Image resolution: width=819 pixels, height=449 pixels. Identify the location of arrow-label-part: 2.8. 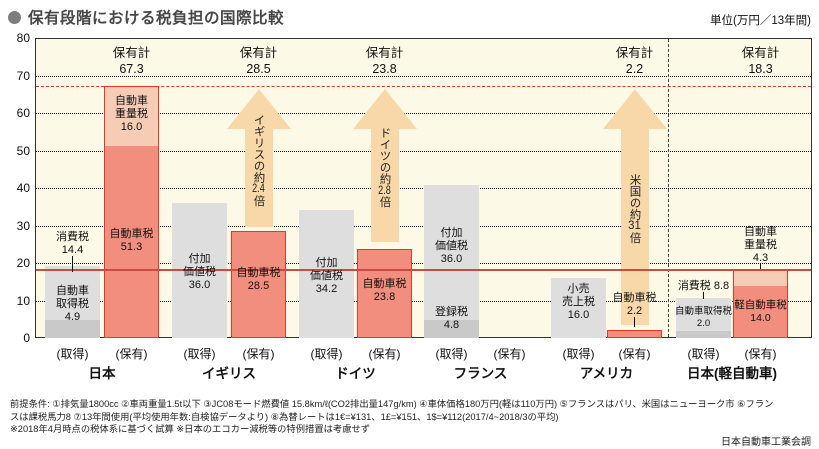
(384, 190).